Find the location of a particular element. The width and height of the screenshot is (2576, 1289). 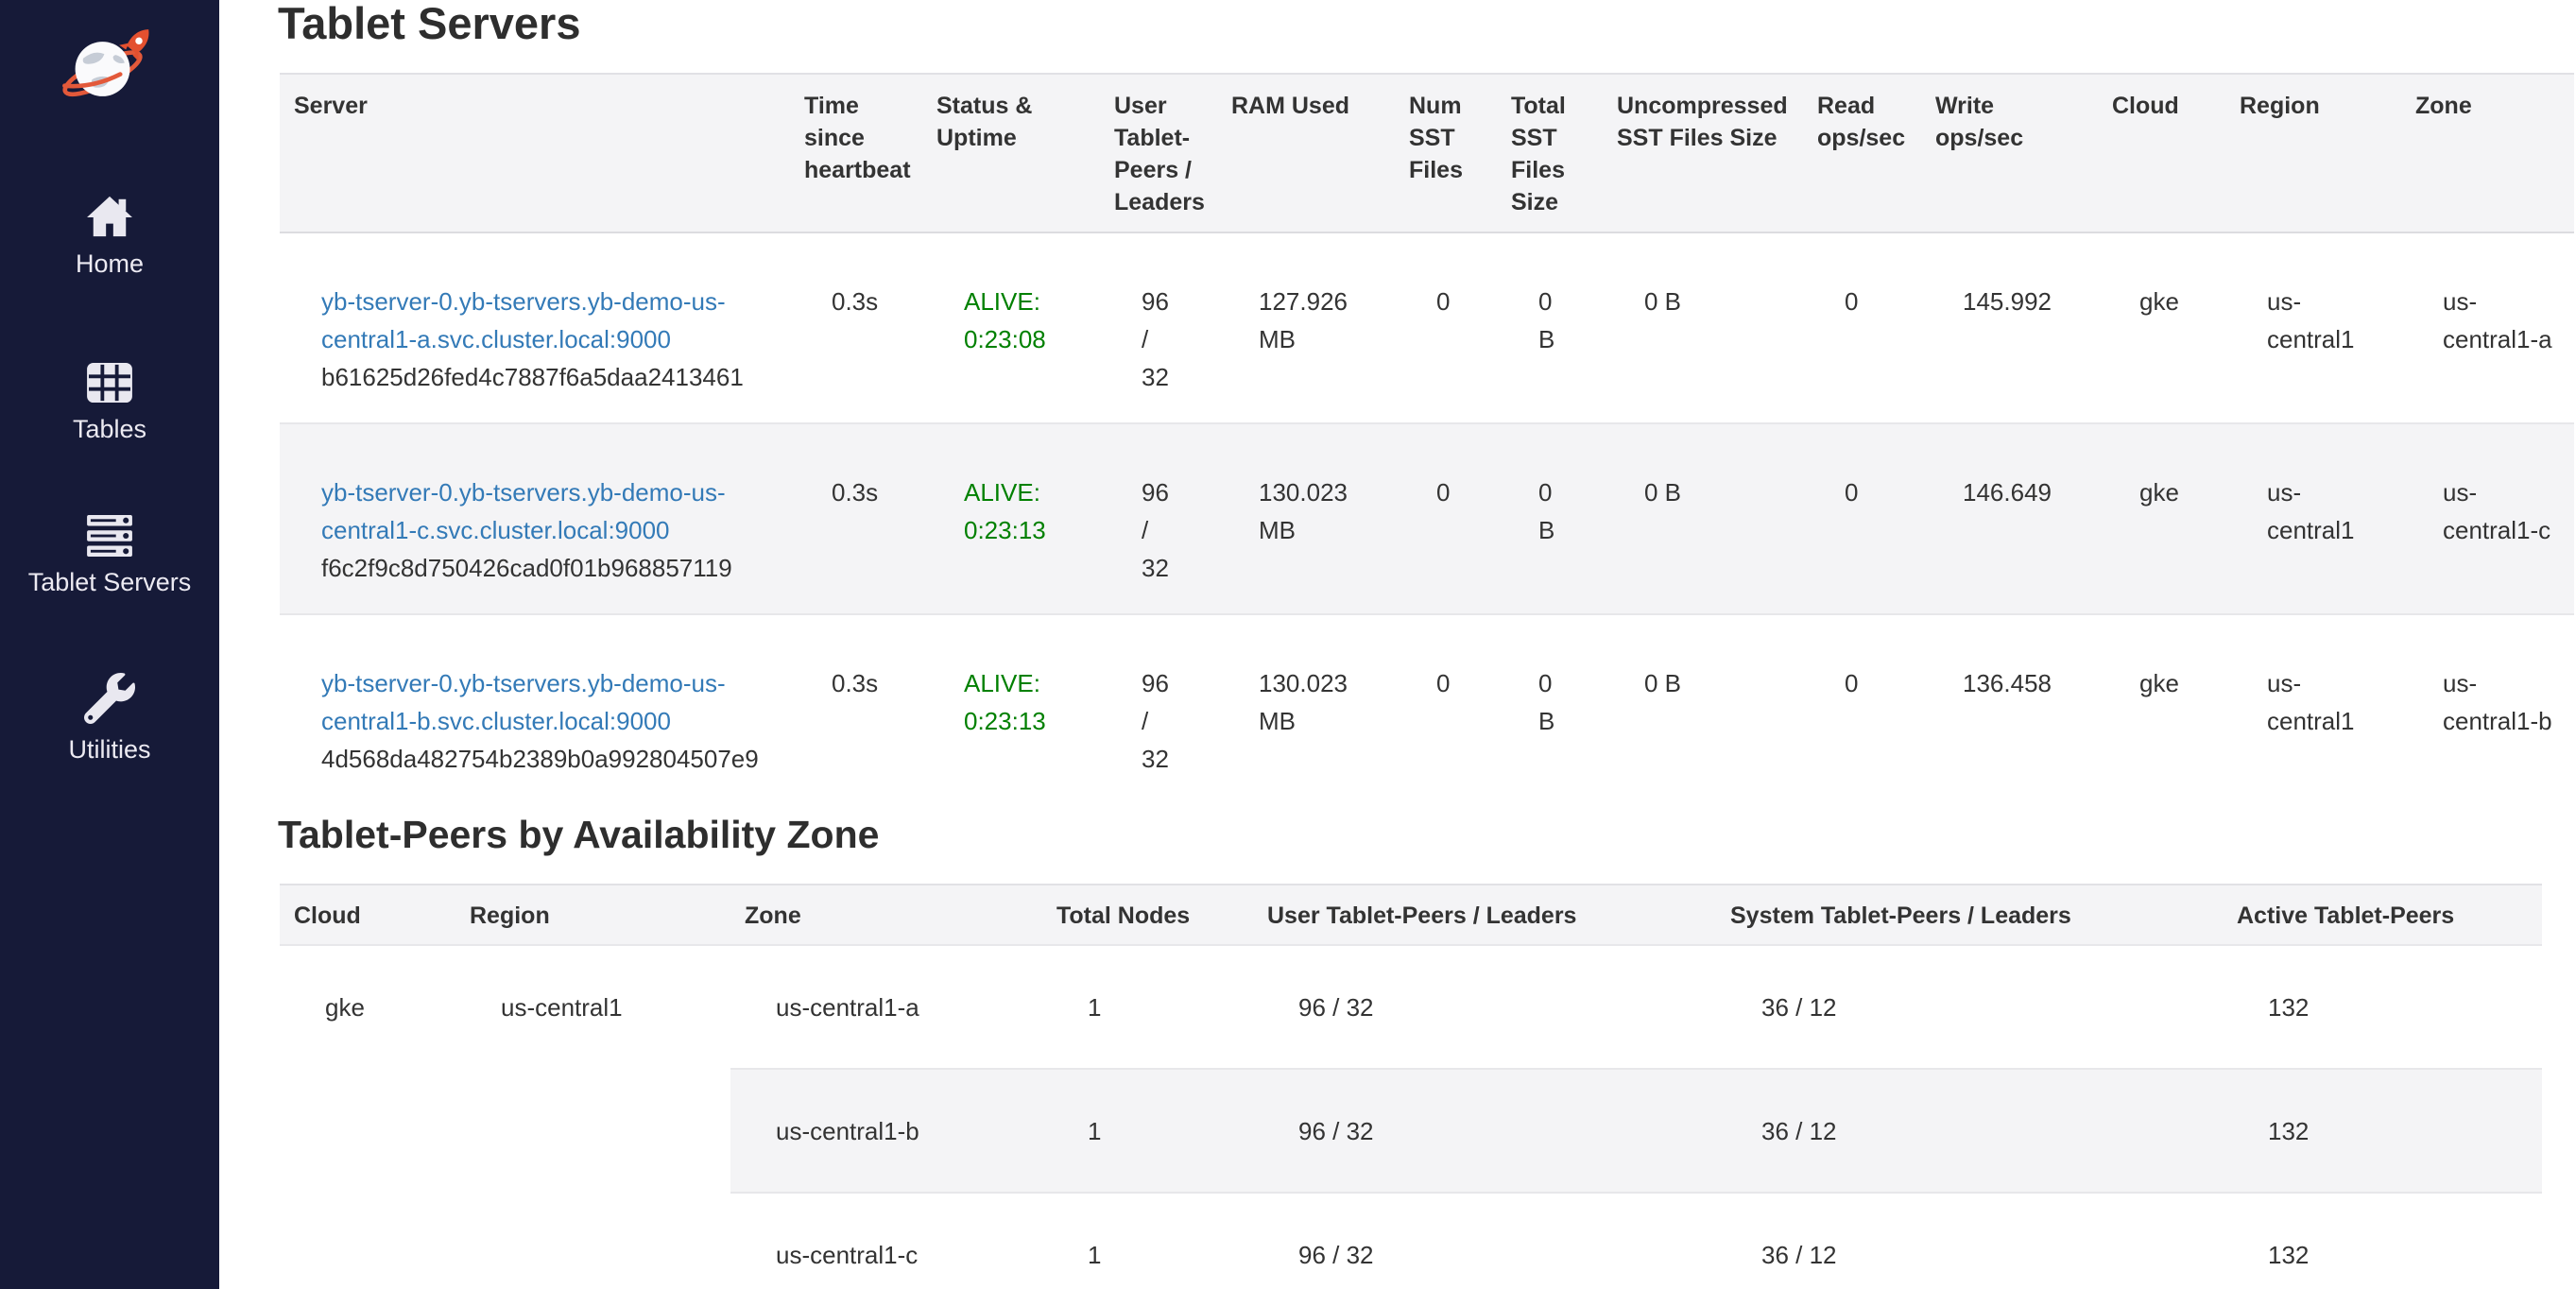

sidebar-item-tables: Tables is located at coordinates (109, 403).